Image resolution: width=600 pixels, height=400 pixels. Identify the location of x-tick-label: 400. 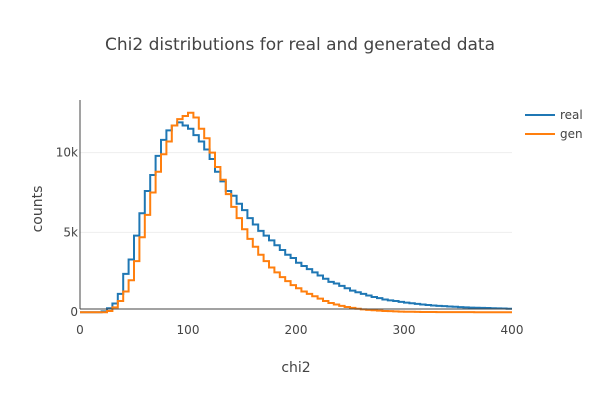
(512, 330).